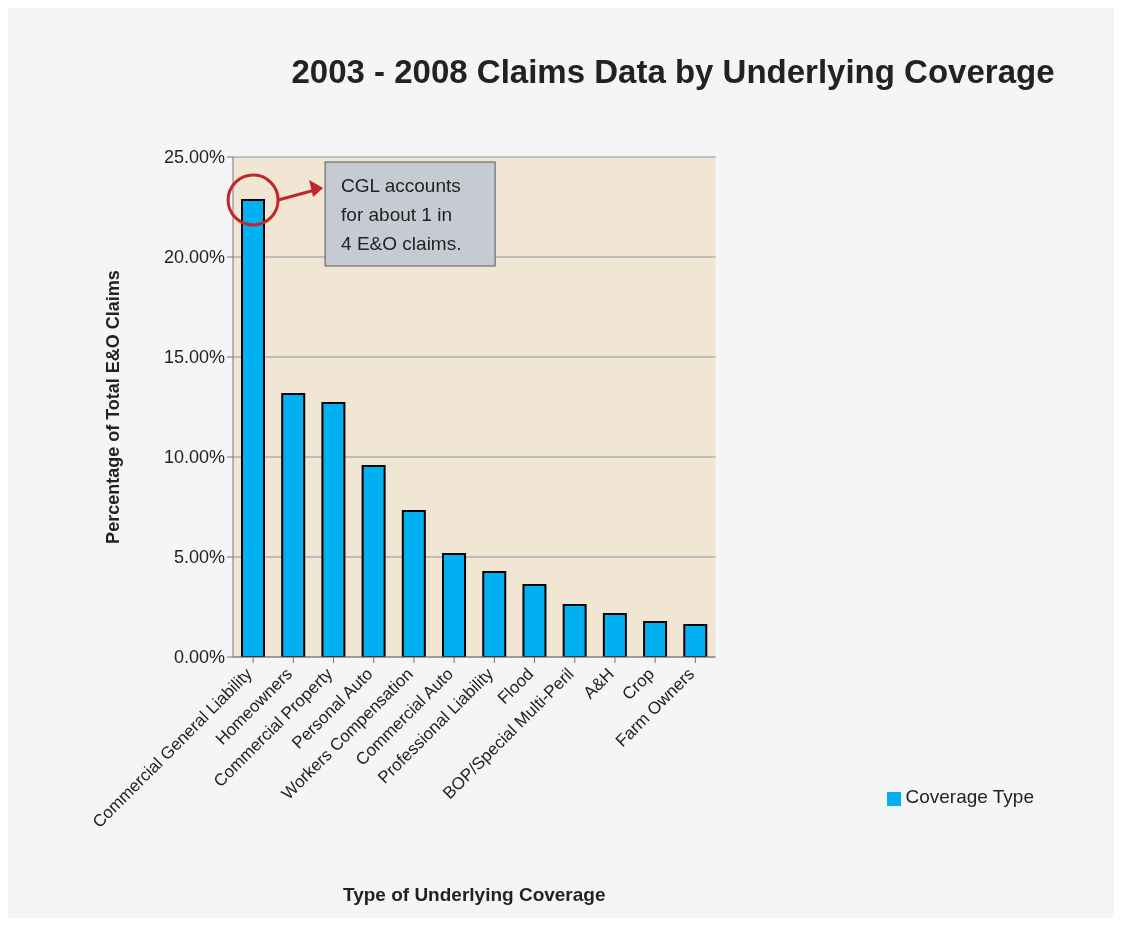 This screenshot has height=928, width=1122. I want to click on y-tick-label: 10.00%, so click(194, 457).